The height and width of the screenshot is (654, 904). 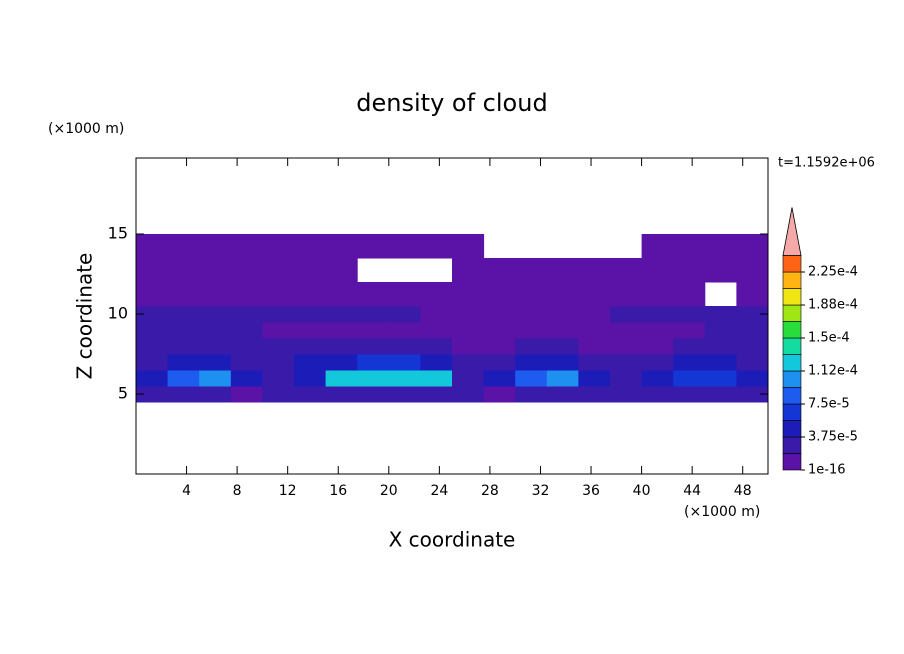 I want to click on y-tick-label: 15, so click(x=118, y=233).